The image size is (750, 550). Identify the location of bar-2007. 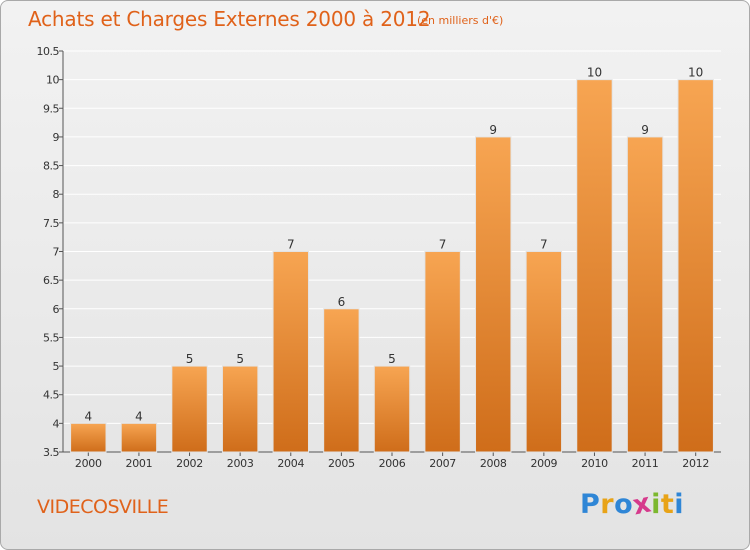
(442, 352).